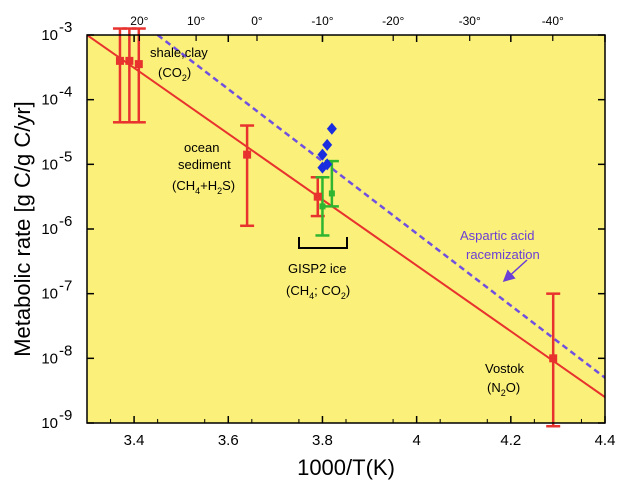 Image resolution: width=634 pixels, height=485 pixels. I want to click on annotation-aspartic-line2: racemization, so click(503, 254).